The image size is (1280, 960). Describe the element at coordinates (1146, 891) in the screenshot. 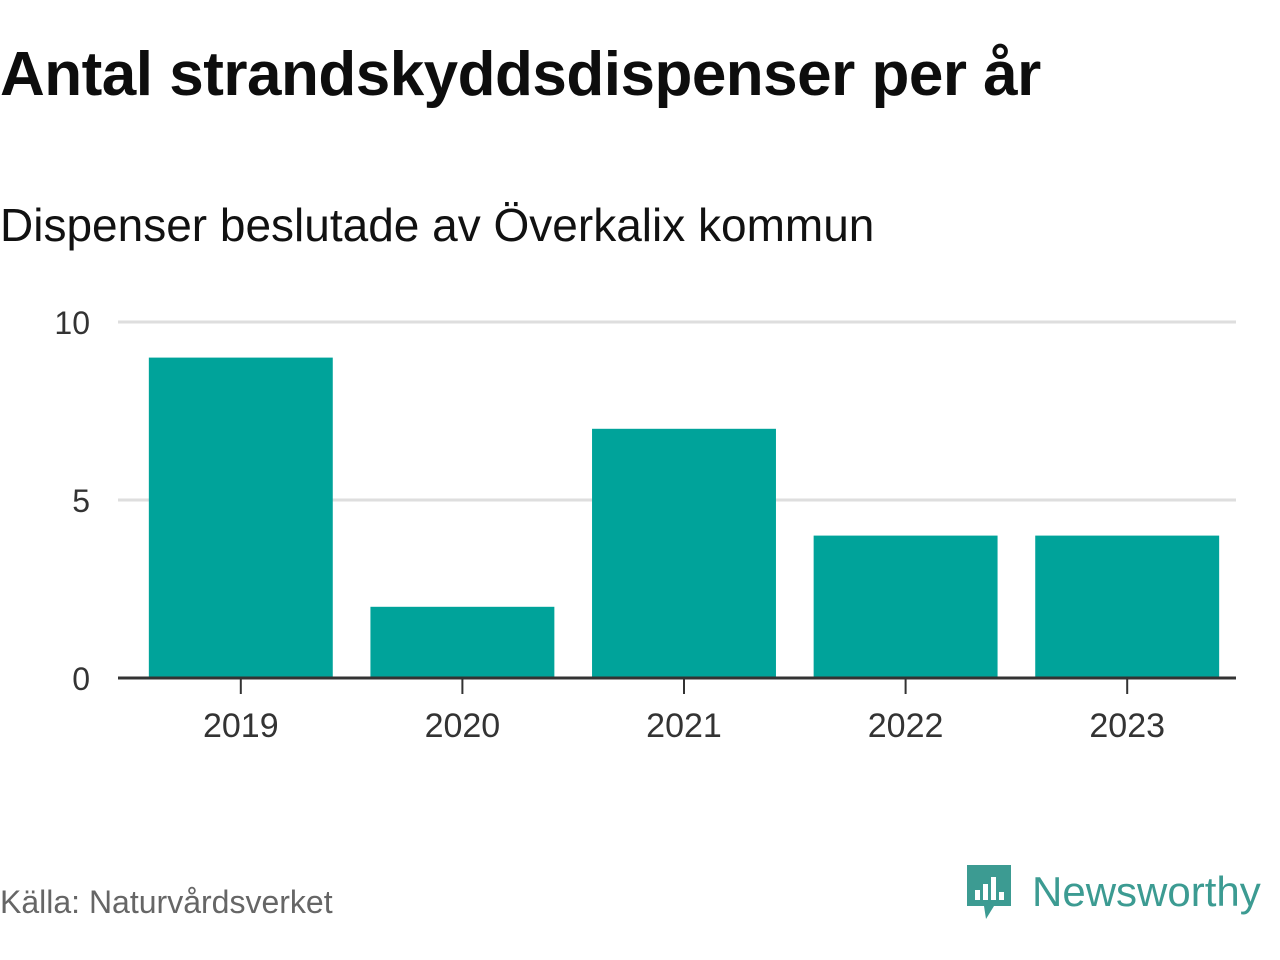

I see `brand-name: Newsworthy` at that location.